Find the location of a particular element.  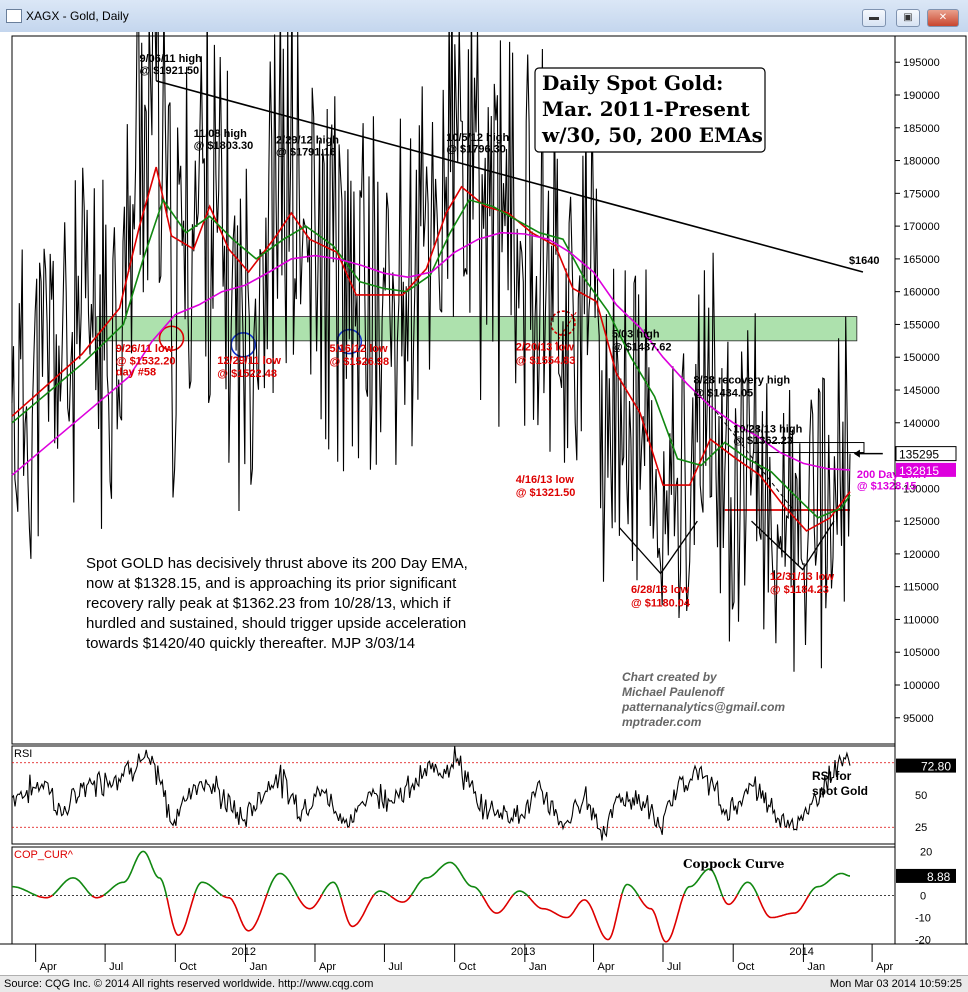

price-tick-label: 145000 is located at coordinates (921, 391).